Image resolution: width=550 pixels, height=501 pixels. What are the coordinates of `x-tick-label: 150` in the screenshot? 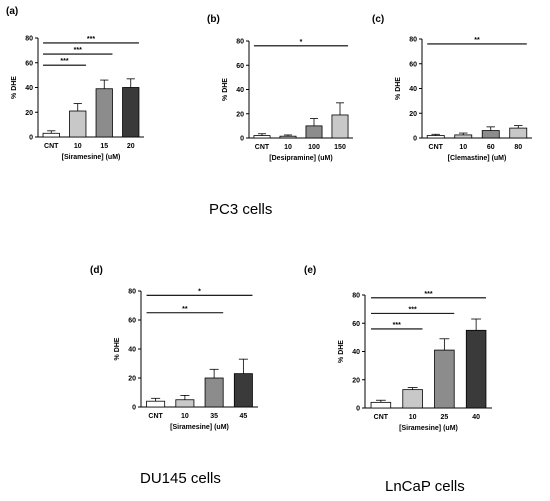 It's located at (340, 147).